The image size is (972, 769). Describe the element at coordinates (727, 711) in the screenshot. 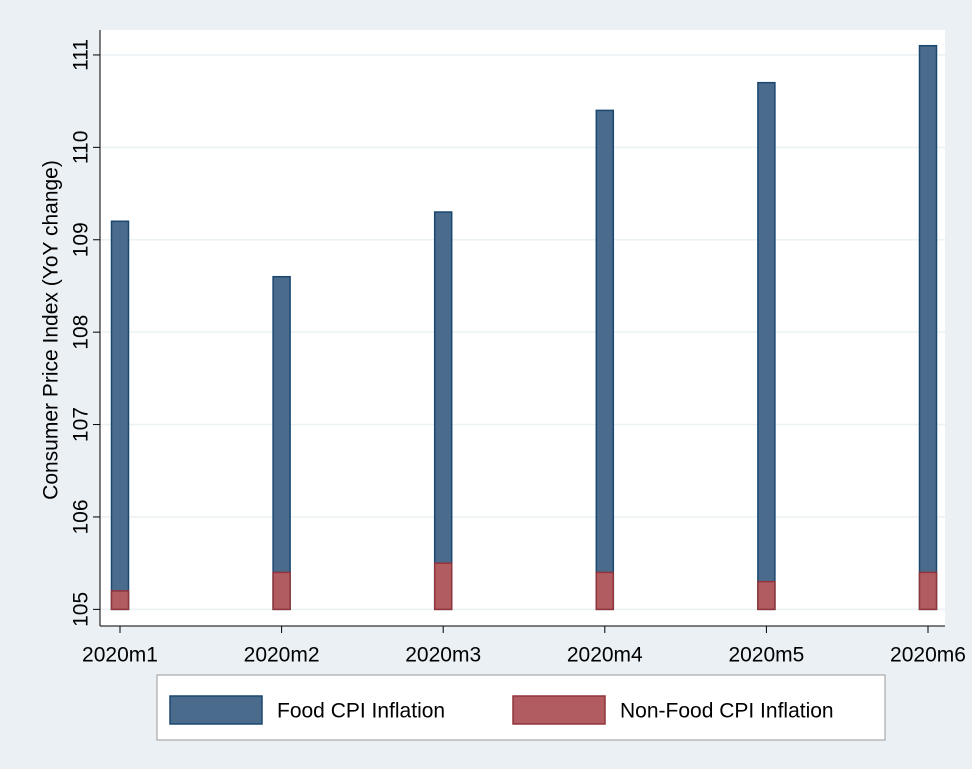

I see `legend-label: Non-Food CPI Inflation` at that location.